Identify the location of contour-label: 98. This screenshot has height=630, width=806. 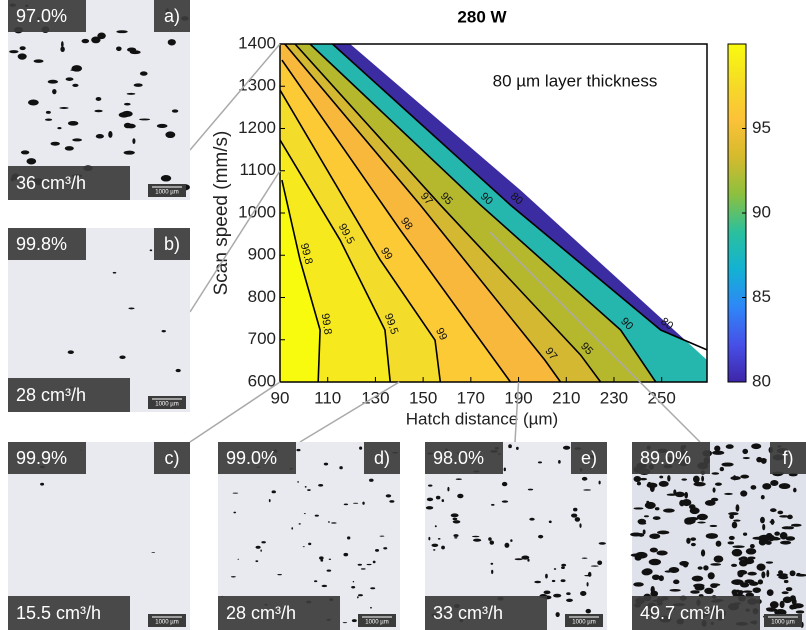
(406, 223).